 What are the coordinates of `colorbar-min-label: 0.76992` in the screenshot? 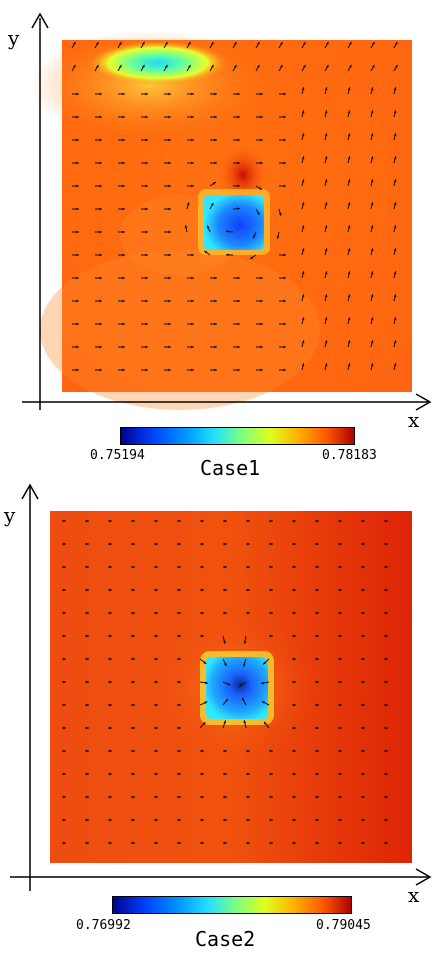 It's located at (103, 925).